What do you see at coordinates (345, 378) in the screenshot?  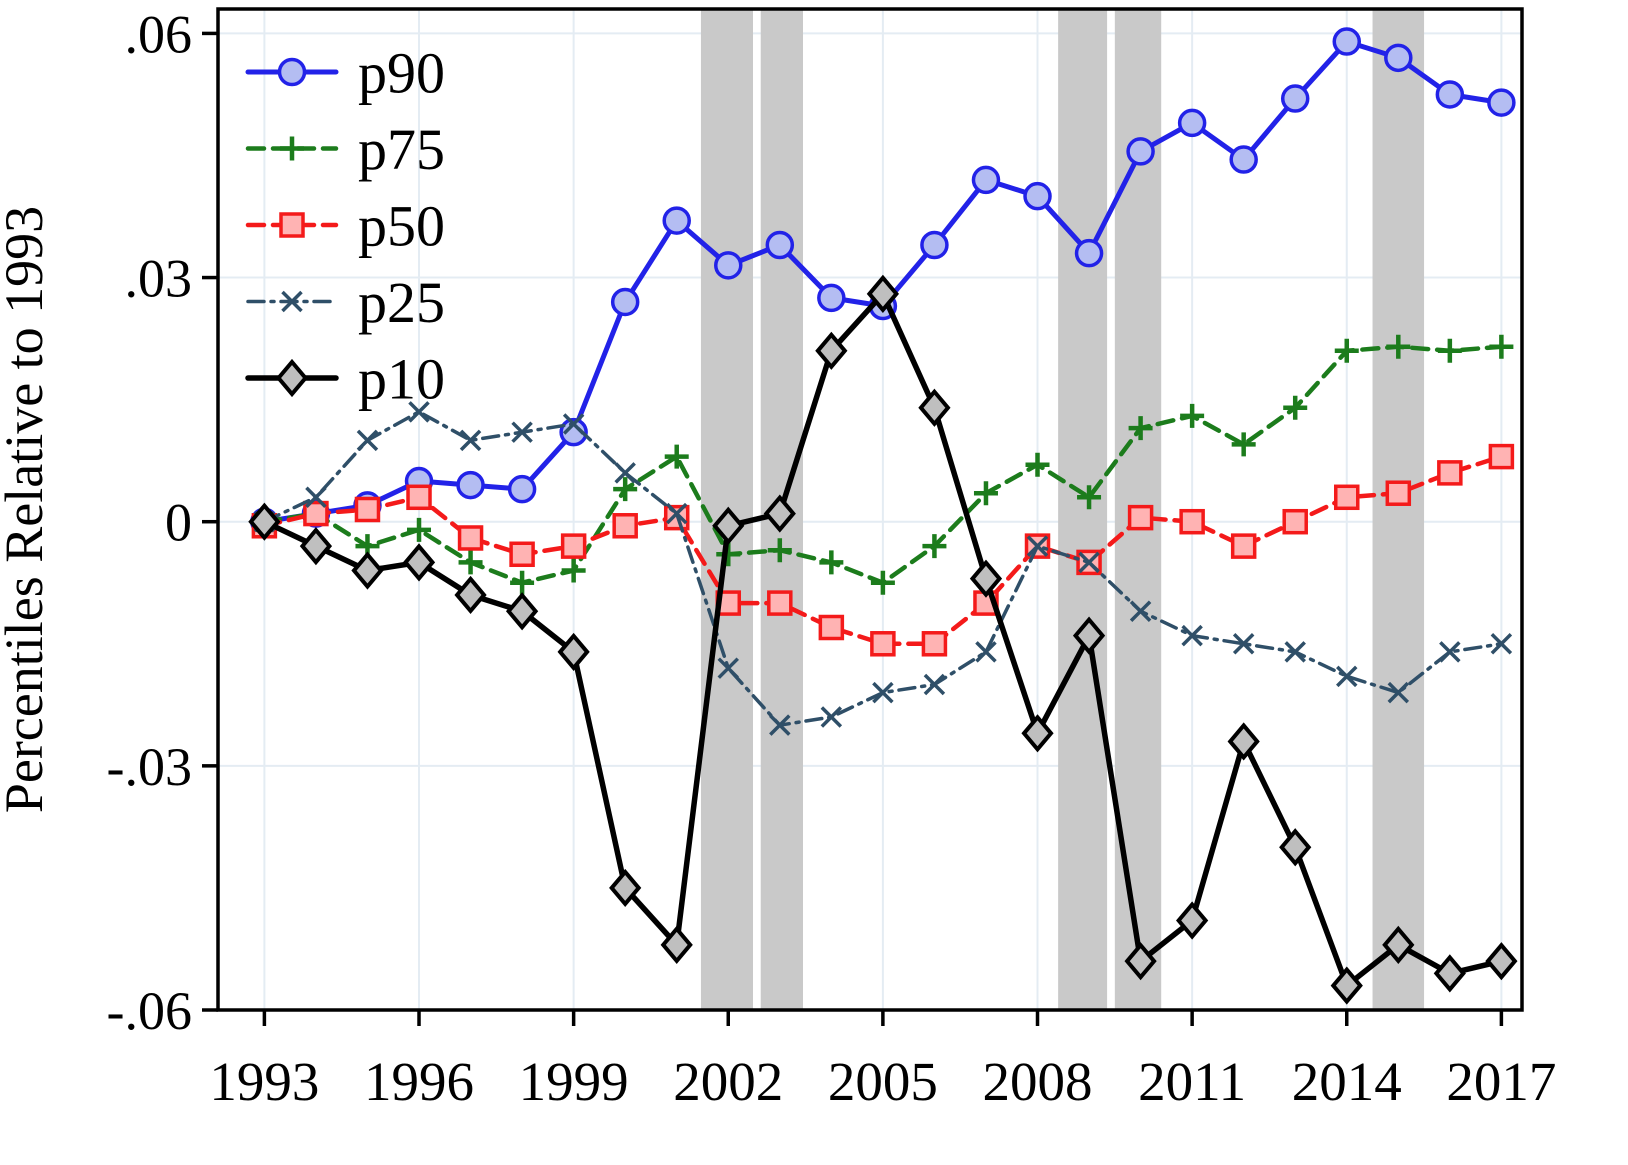 I see `legend-entry-p10: p10` at bounding box center [345, 378].